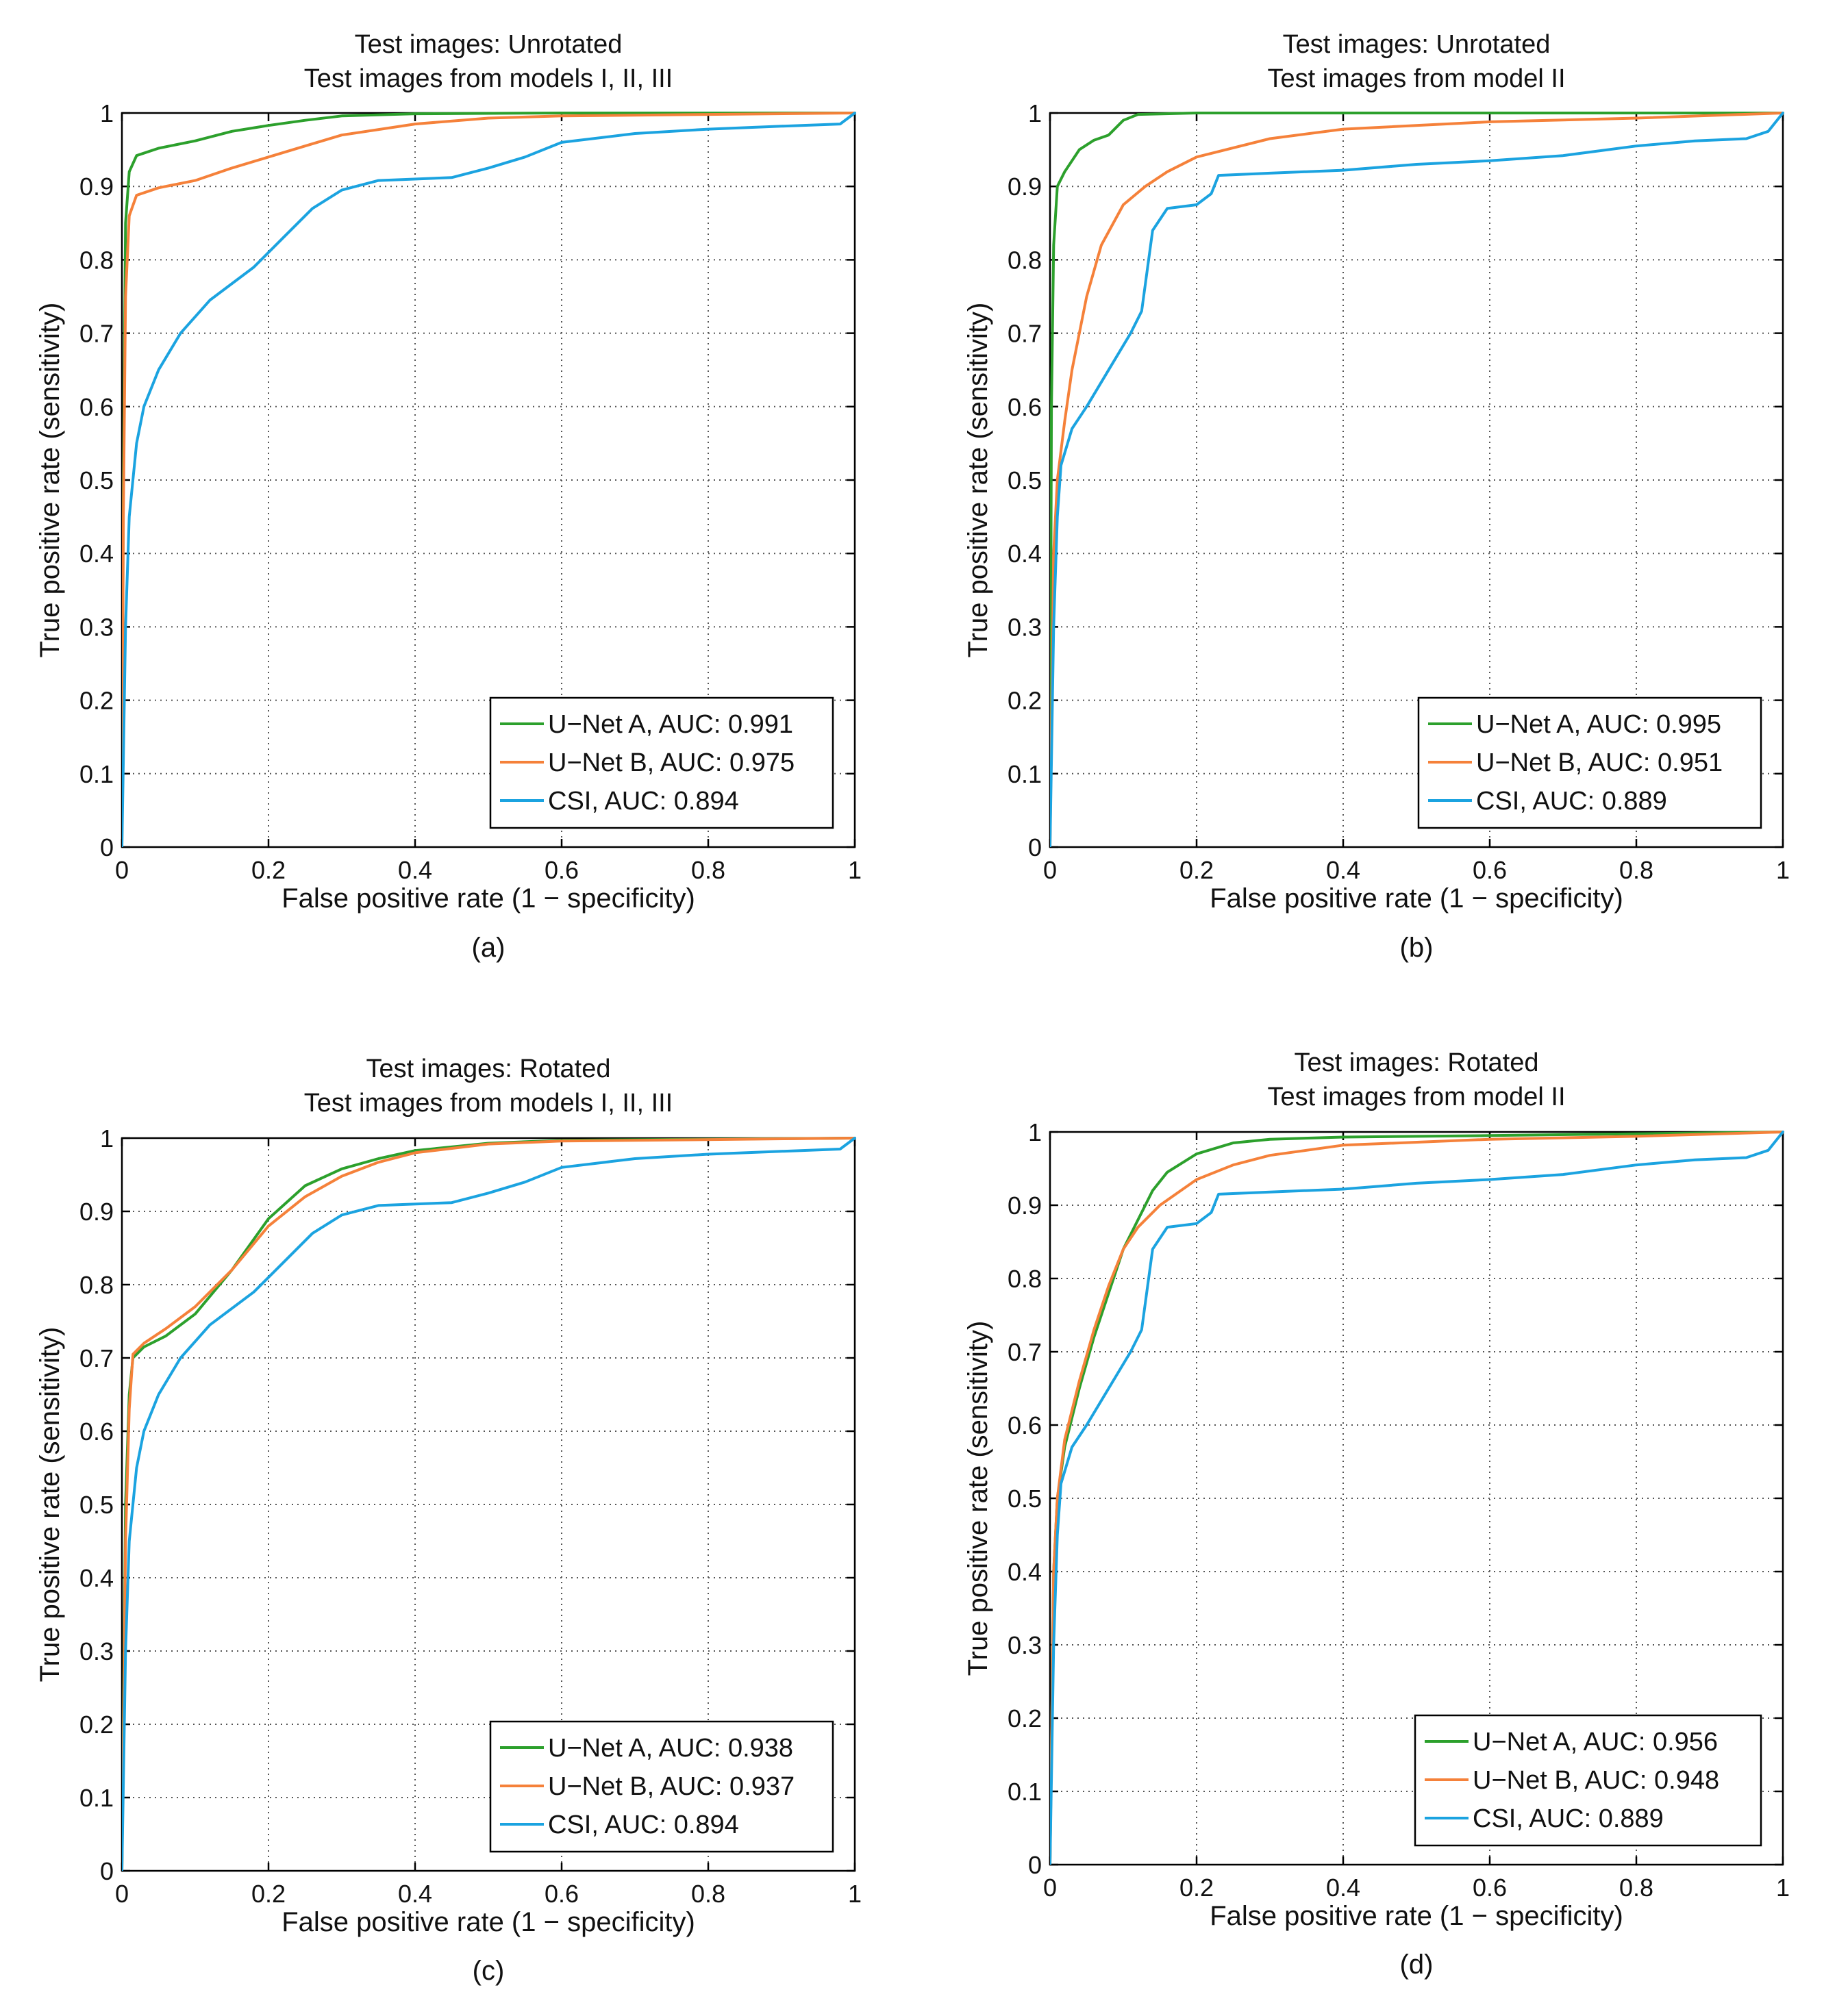 Image resolution: width=1824 pixels, height=2016 pixels. What do you see at coordinates (489, 1971) in the screenshot?
I see `panel-label: (c)` at bounding box center [489, 1971].